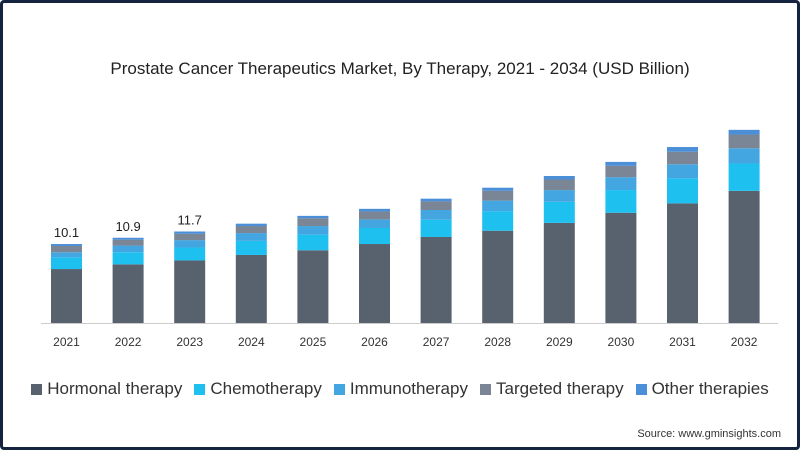  I want to click on bar-2031-other-therapies, so click(682, 149).